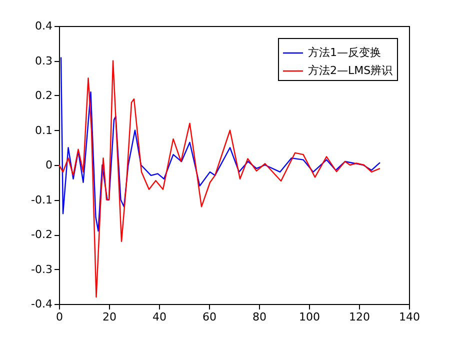 This screenshot has width=454, height=341. I want to click on x-tick-label: 60, so click(209, 317).